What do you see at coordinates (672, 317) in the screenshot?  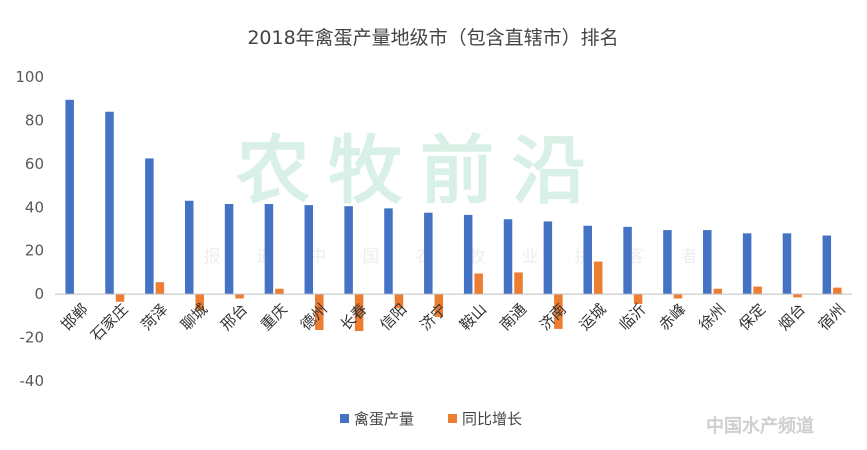 I see `x-tick-label: 赤峰` at bounding box center [672, 317].